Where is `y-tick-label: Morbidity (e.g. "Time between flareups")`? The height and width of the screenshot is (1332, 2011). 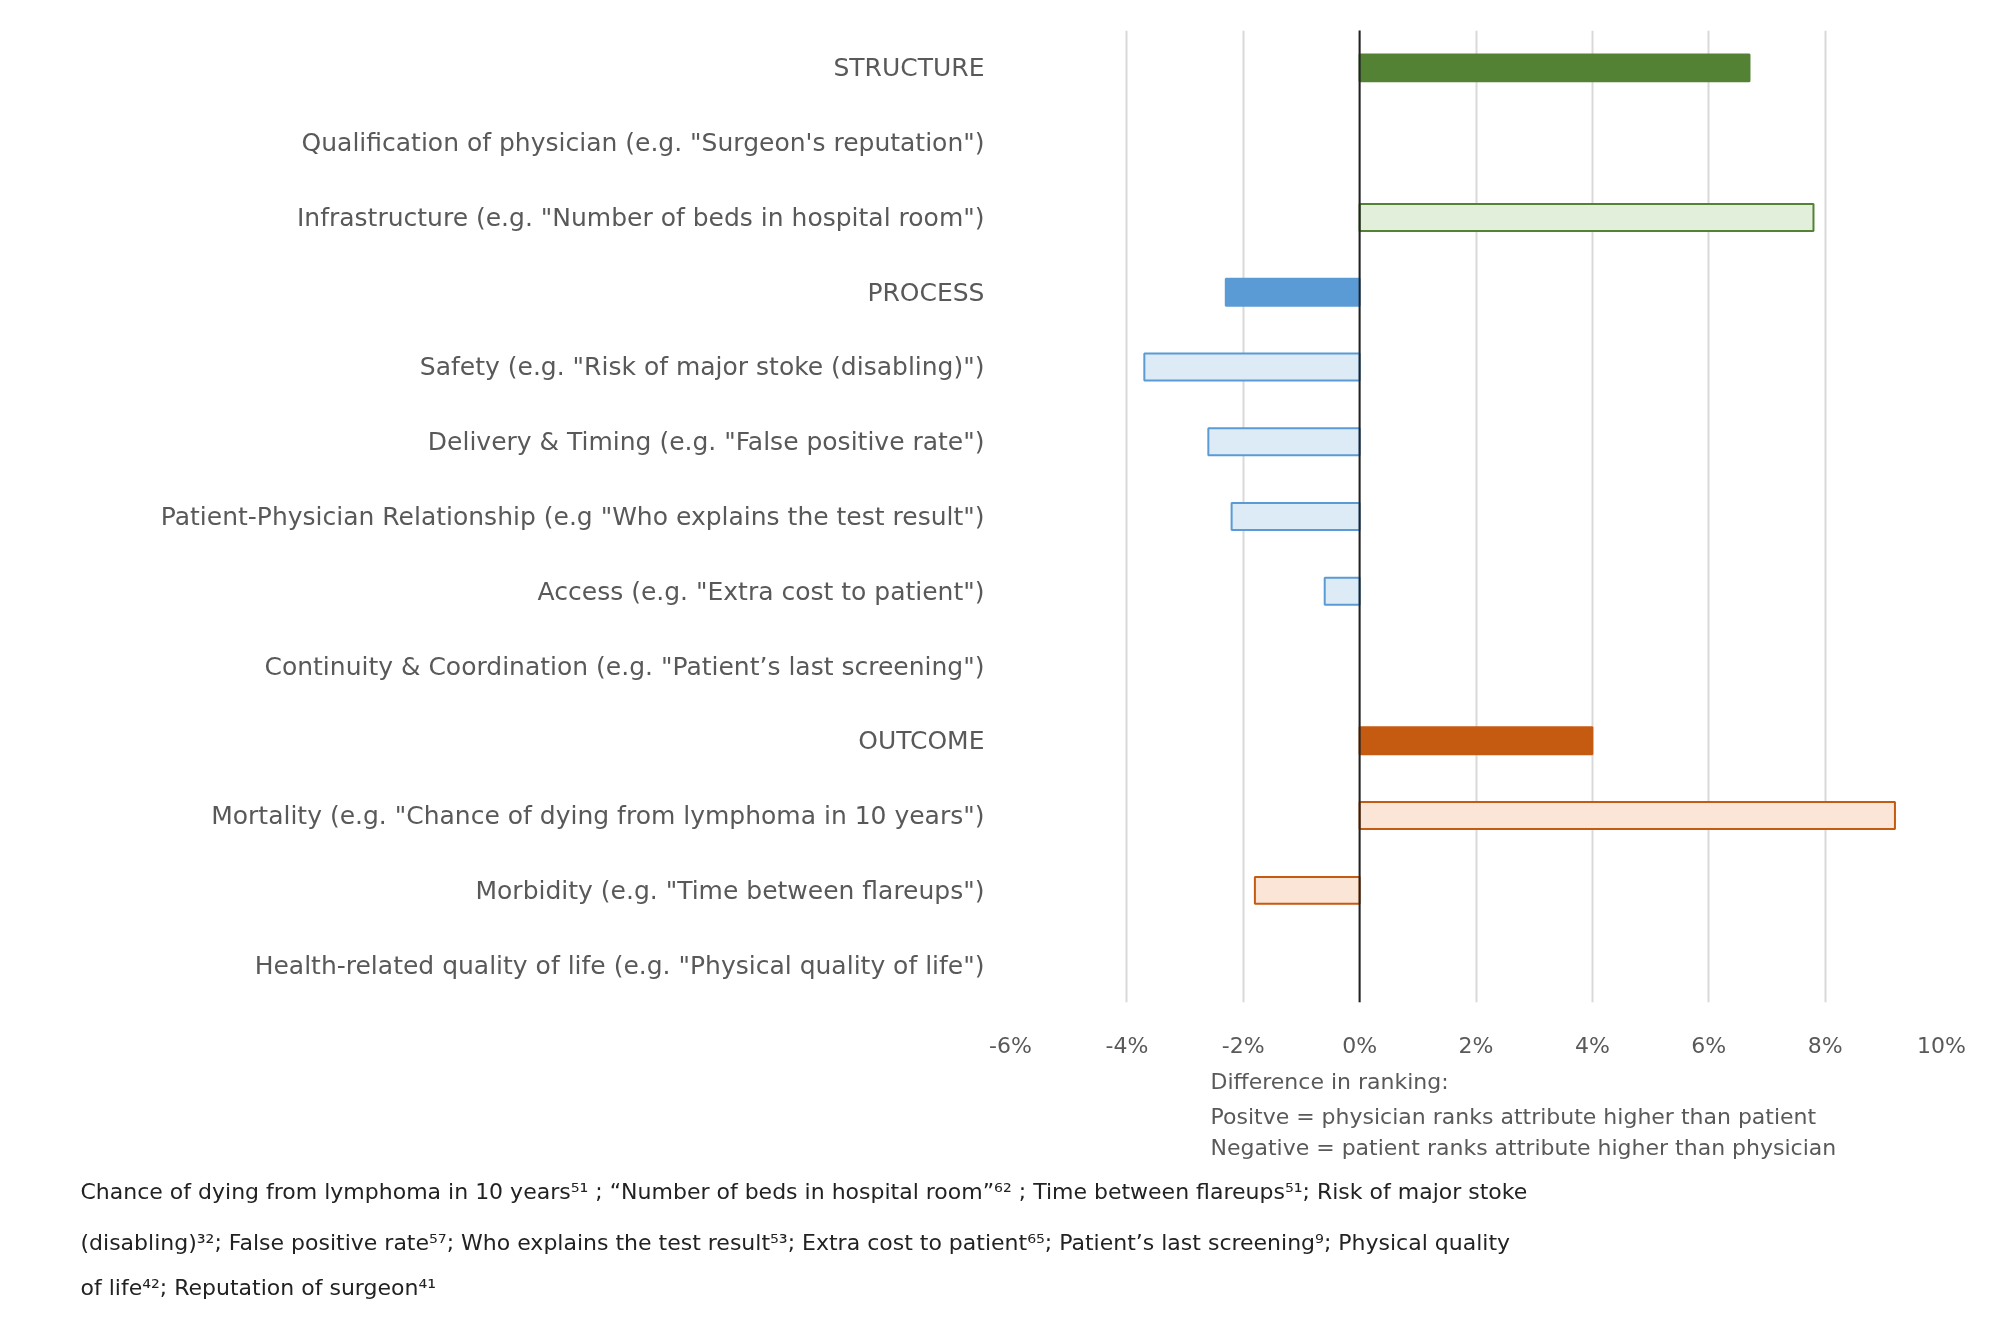
y-tick-label: Morbidity (e.g. "Time between flareups") is located at coordinates (730, 890).